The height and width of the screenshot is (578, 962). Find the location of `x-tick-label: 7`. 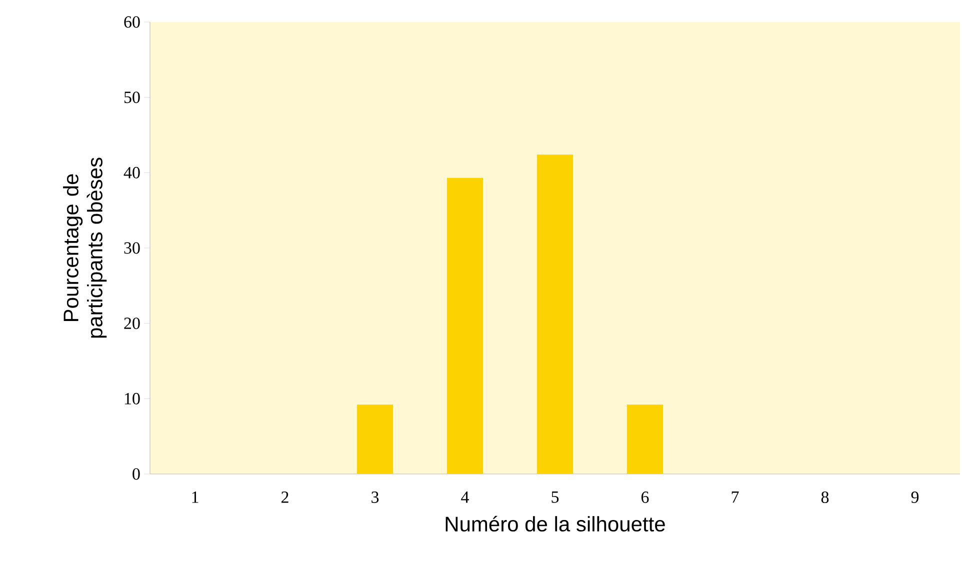

x-tick-label: 7 is located at coordinates (735, 497).